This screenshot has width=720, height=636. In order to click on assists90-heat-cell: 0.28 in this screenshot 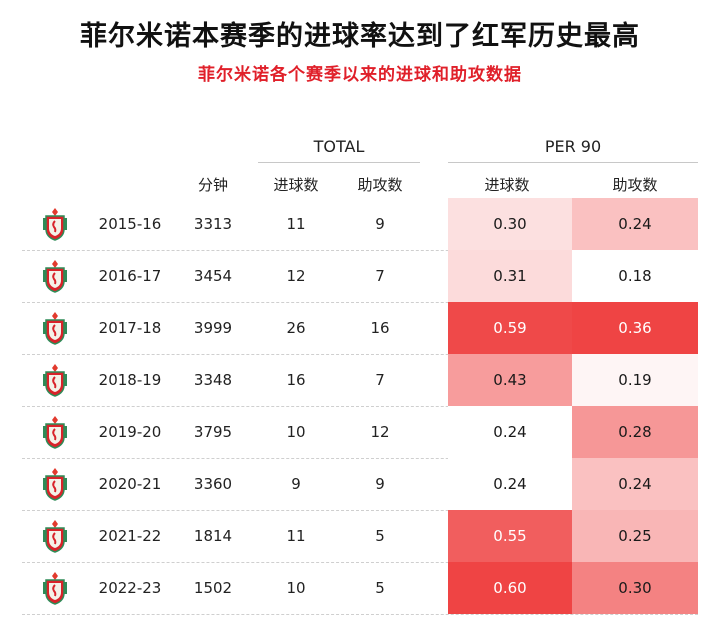, I will do `click(635, 432)`.